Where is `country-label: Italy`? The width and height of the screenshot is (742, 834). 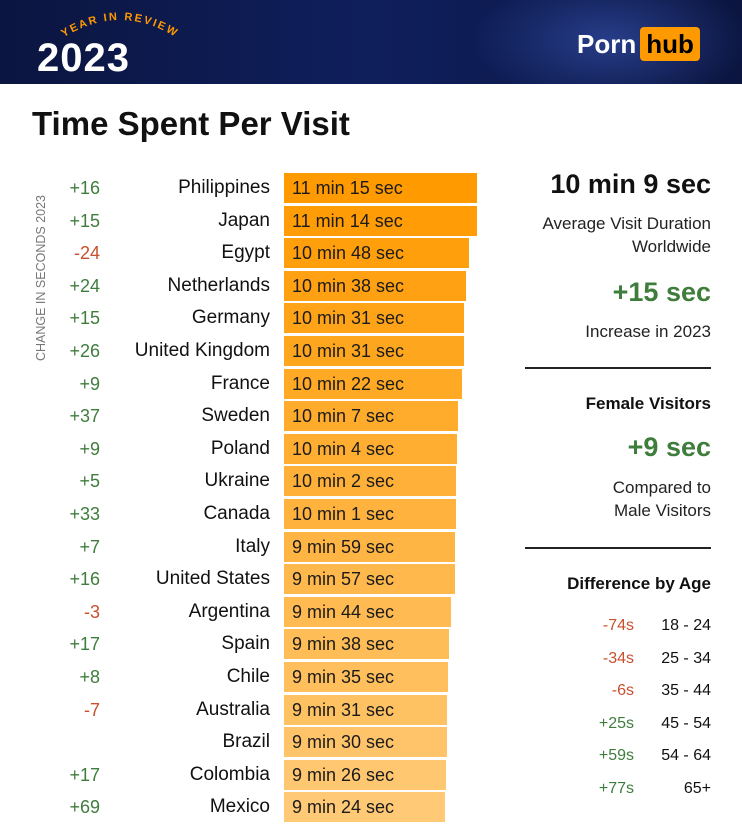 country-label: Italy is located at coordinates (252, 546).